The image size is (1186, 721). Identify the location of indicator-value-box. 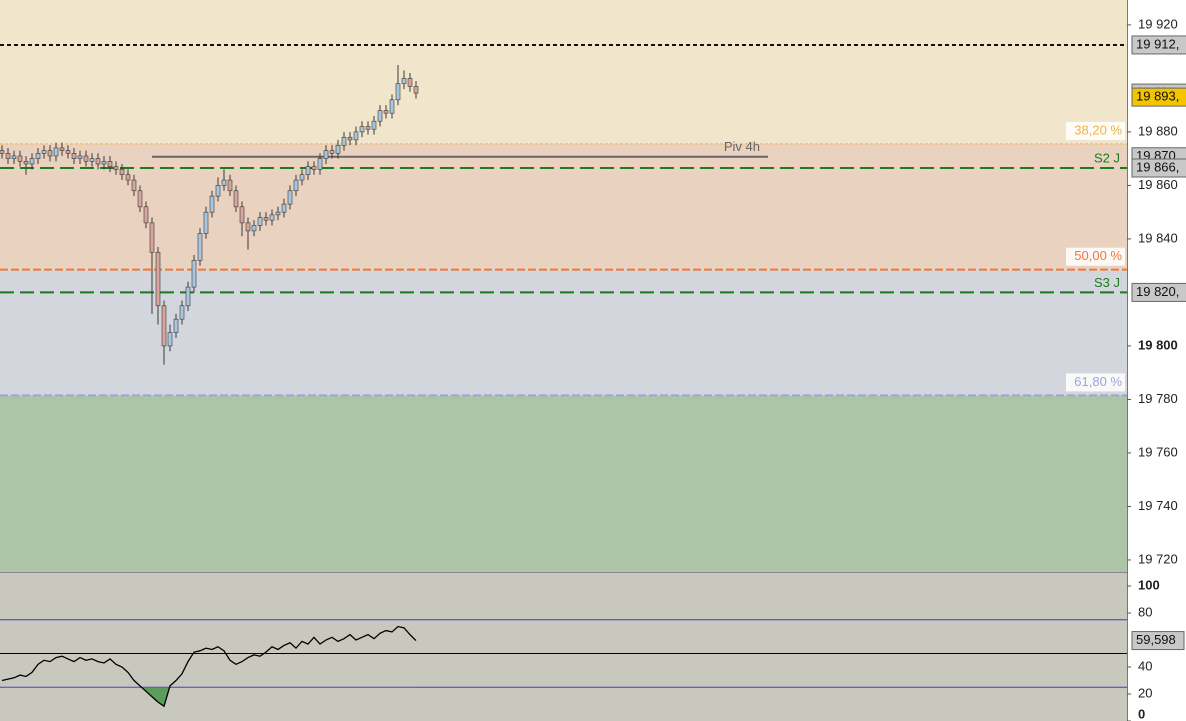
(1158, 641).